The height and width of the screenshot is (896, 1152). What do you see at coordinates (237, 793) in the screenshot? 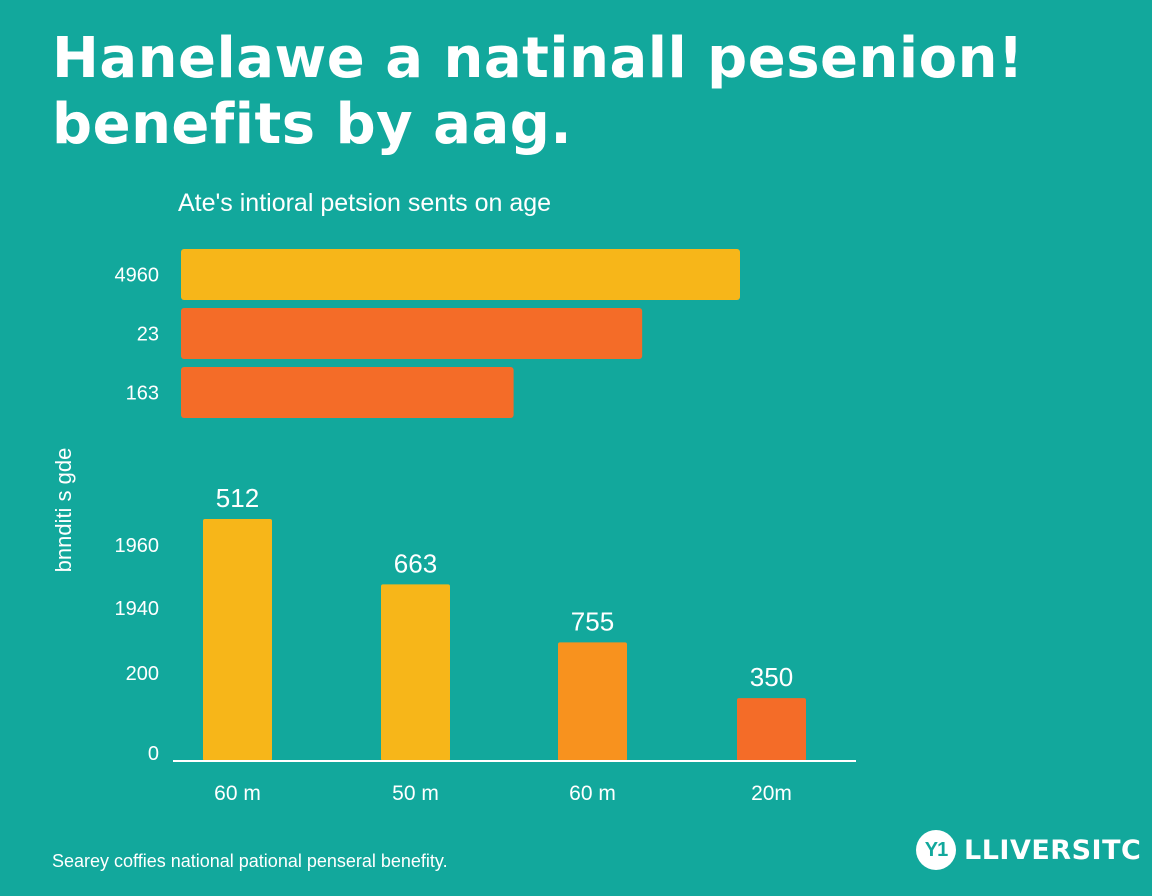
I see `x-category-label-0: 60 m` at bounding box center [237, 793].